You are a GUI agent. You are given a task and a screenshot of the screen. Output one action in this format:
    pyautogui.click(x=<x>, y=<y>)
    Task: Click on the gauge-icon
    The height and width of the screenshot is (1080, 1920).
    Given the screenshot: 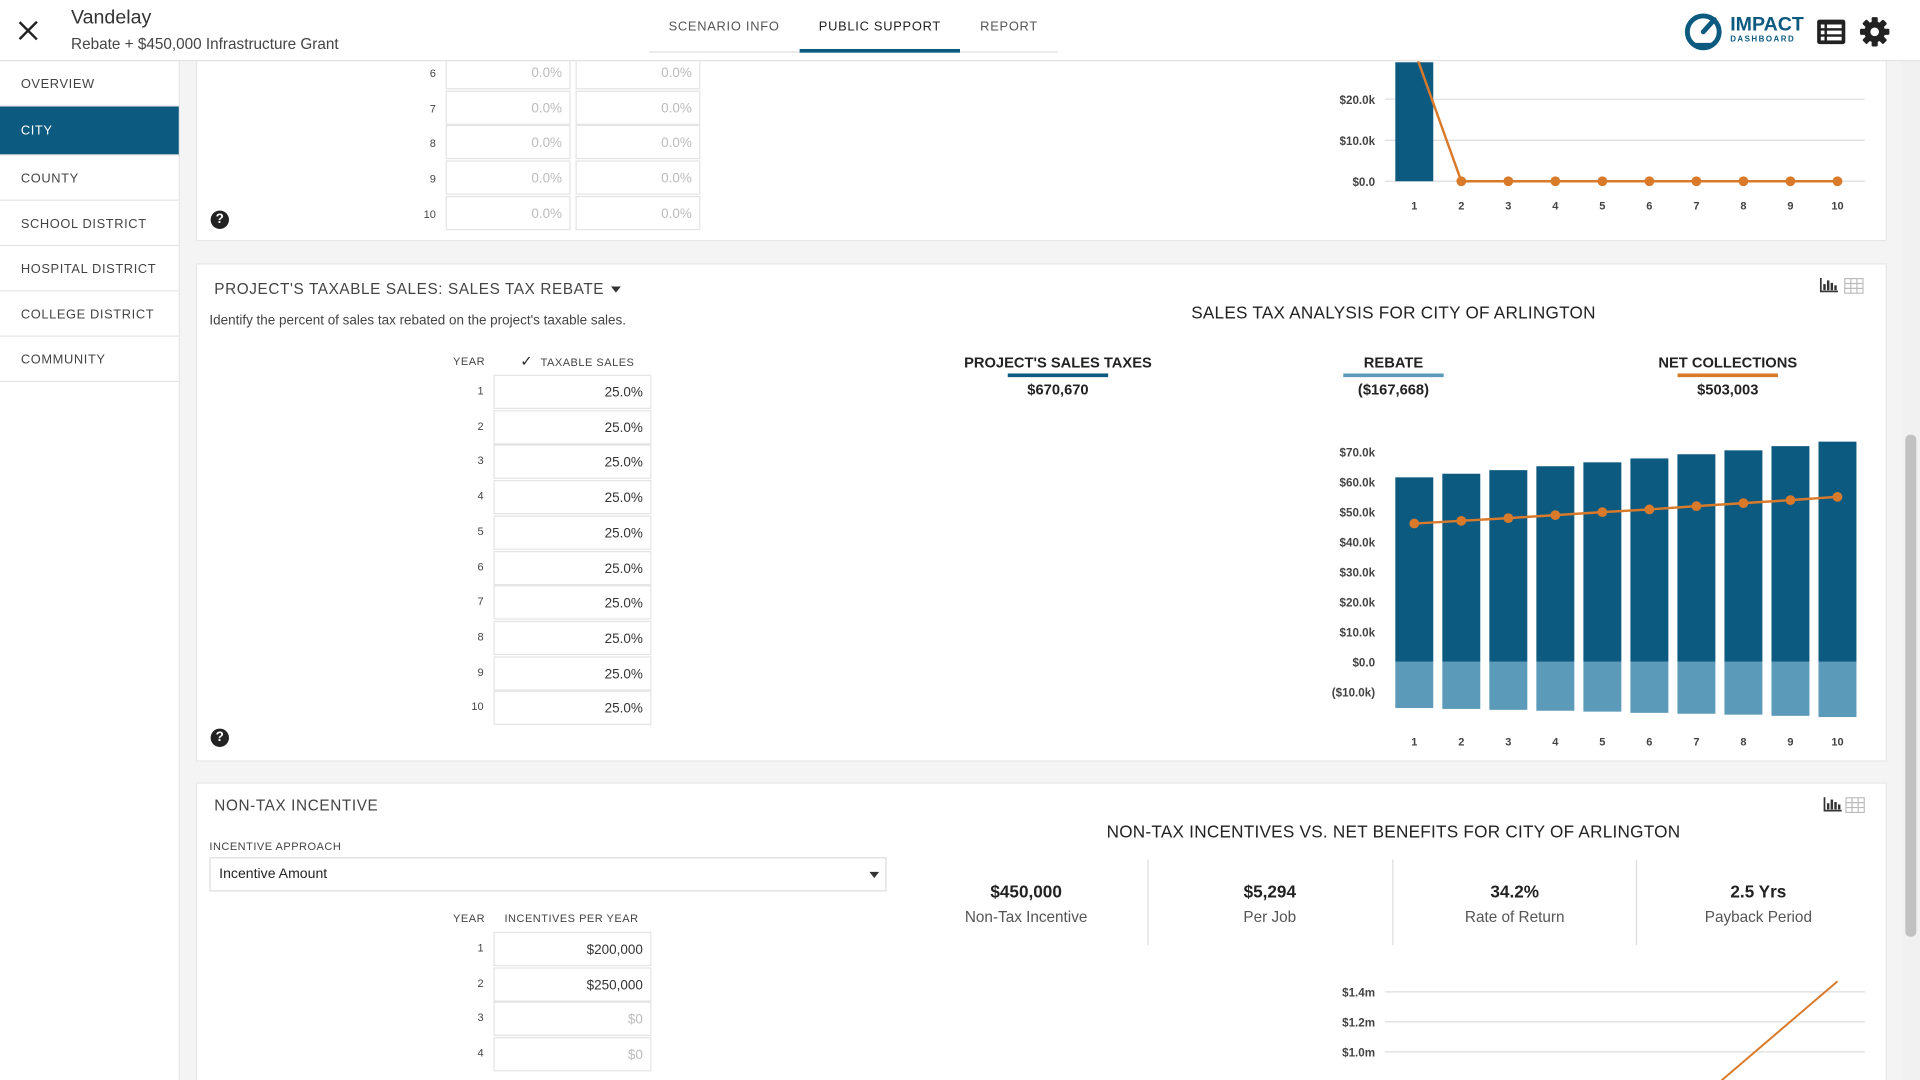 What is the action you would take?
    pyautogui.click(x=1703, y=32)
    